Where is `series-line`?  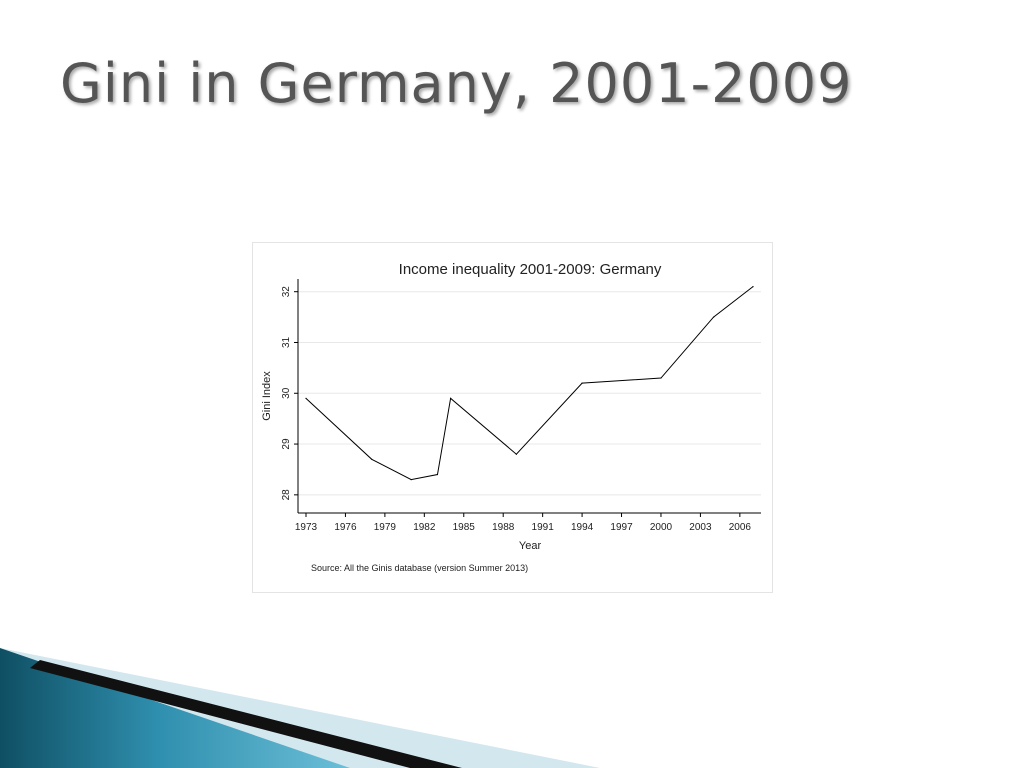
series-line is located at coordinates (529, 383).